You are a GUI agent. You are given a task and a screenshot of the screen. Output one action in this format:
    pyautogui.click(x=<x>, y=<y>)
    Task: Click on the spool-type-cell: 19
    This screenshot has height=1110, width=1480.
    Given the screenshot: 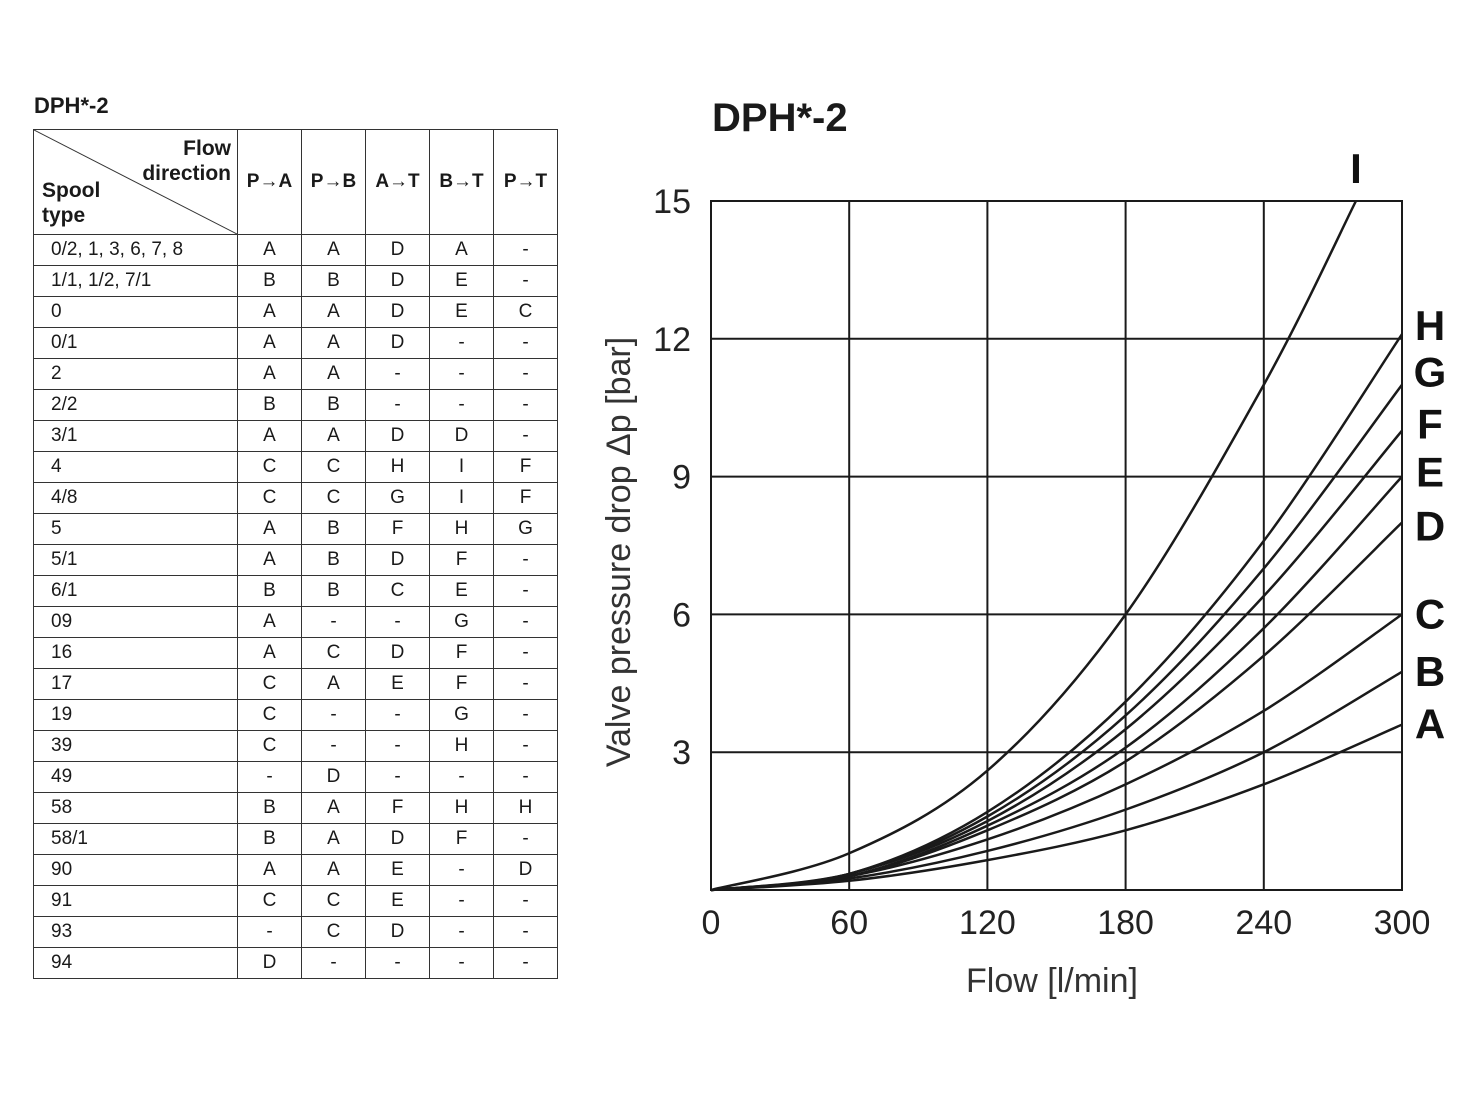 What is the action you would take?
    pyautogui.click(x=135, y=715)
    